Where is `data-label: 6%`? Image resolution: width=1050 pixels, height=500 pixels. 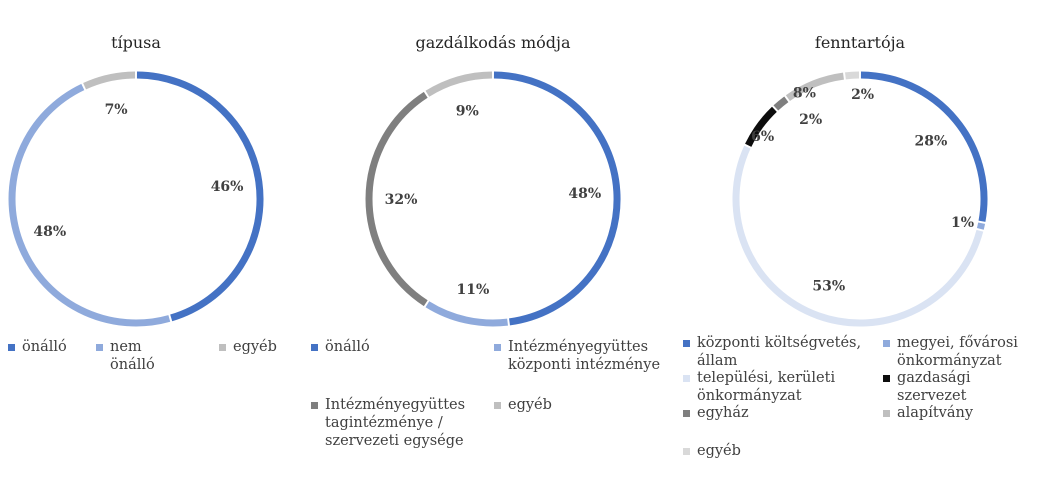
data-label: 6% is located at coordinates (762, 137).